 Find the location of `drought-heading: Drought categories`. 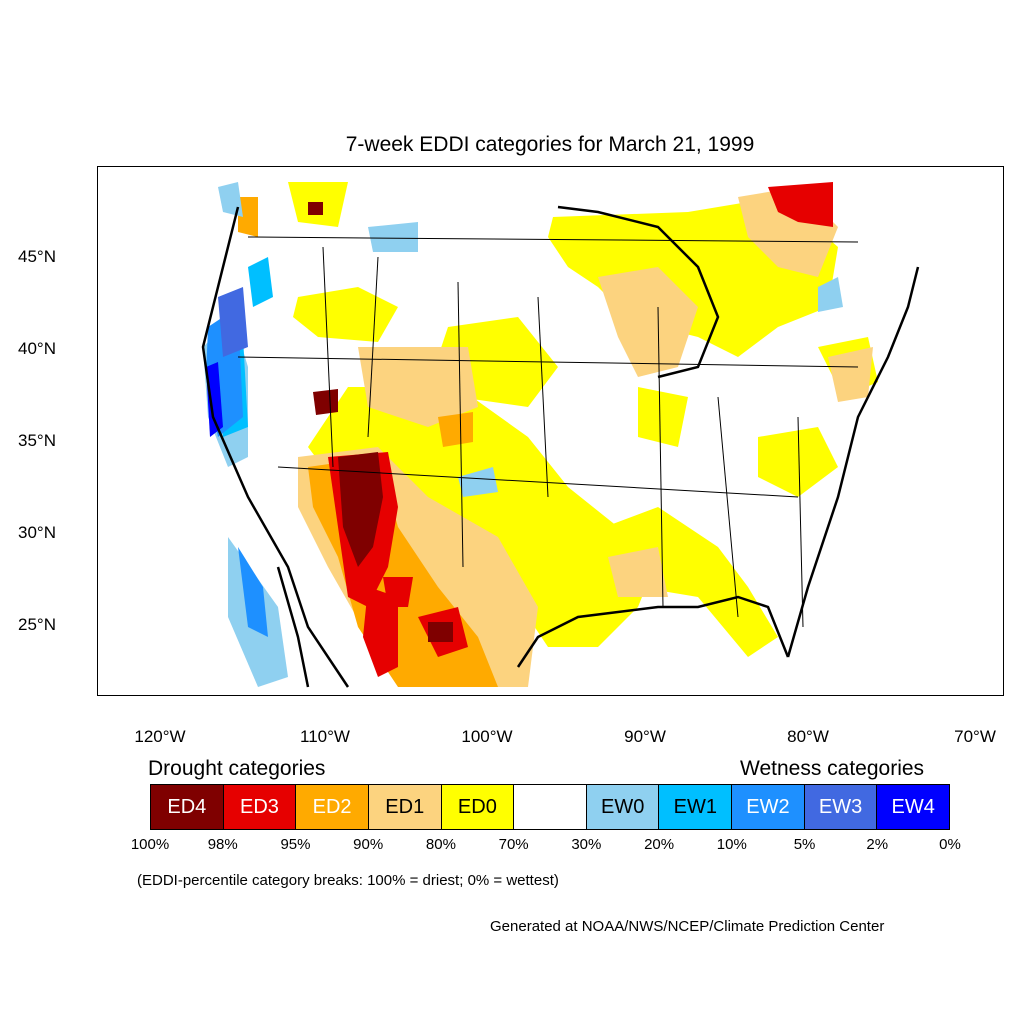

drought-heading: Drought categories is located at coordinates (237, 768).